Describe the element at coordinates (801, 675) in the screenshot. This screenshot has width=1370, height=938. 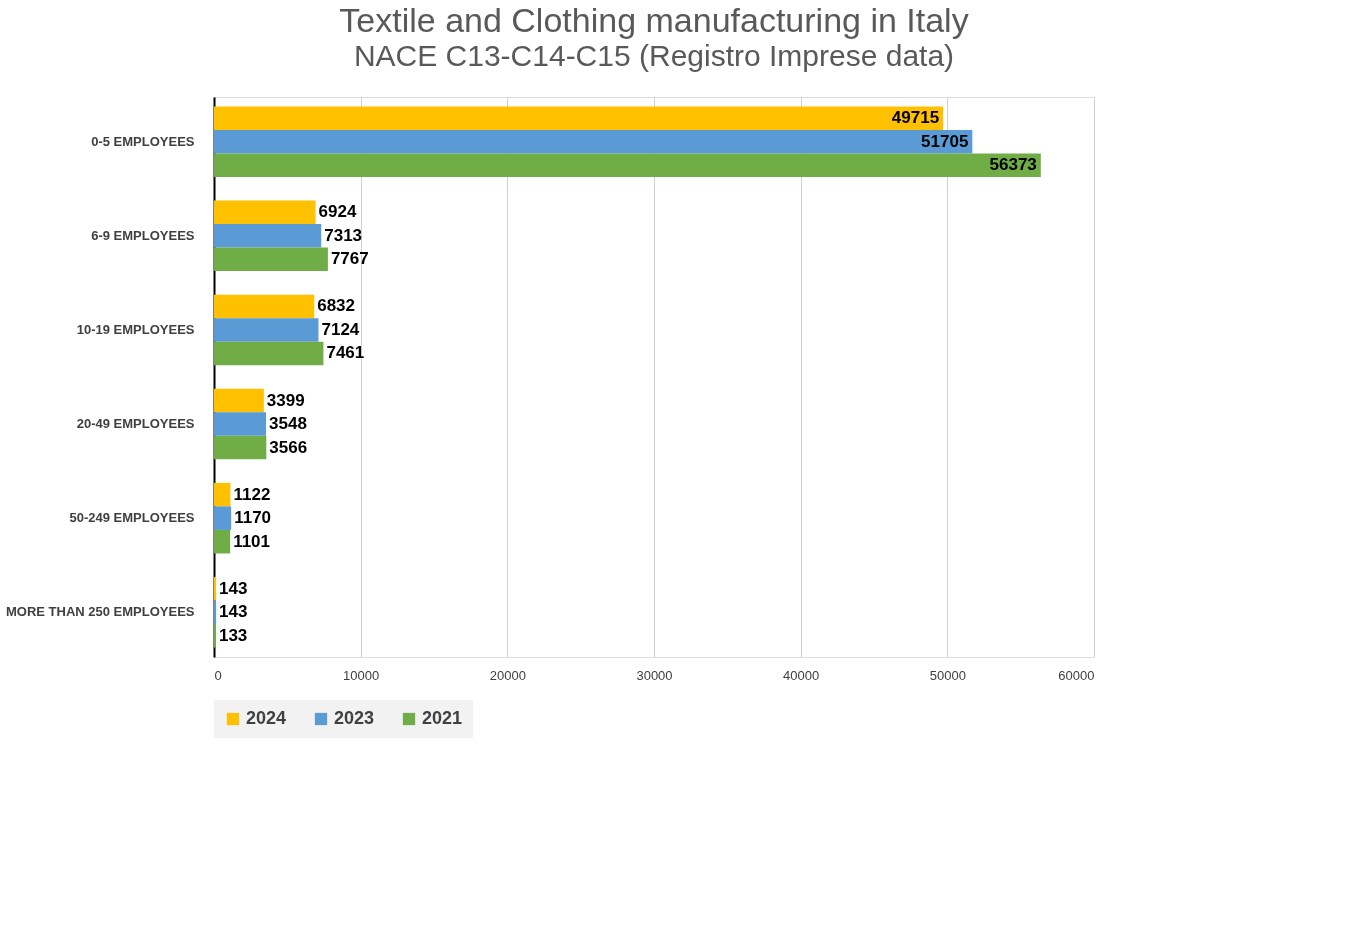
I see `x-tick-label: 40000` at that location.